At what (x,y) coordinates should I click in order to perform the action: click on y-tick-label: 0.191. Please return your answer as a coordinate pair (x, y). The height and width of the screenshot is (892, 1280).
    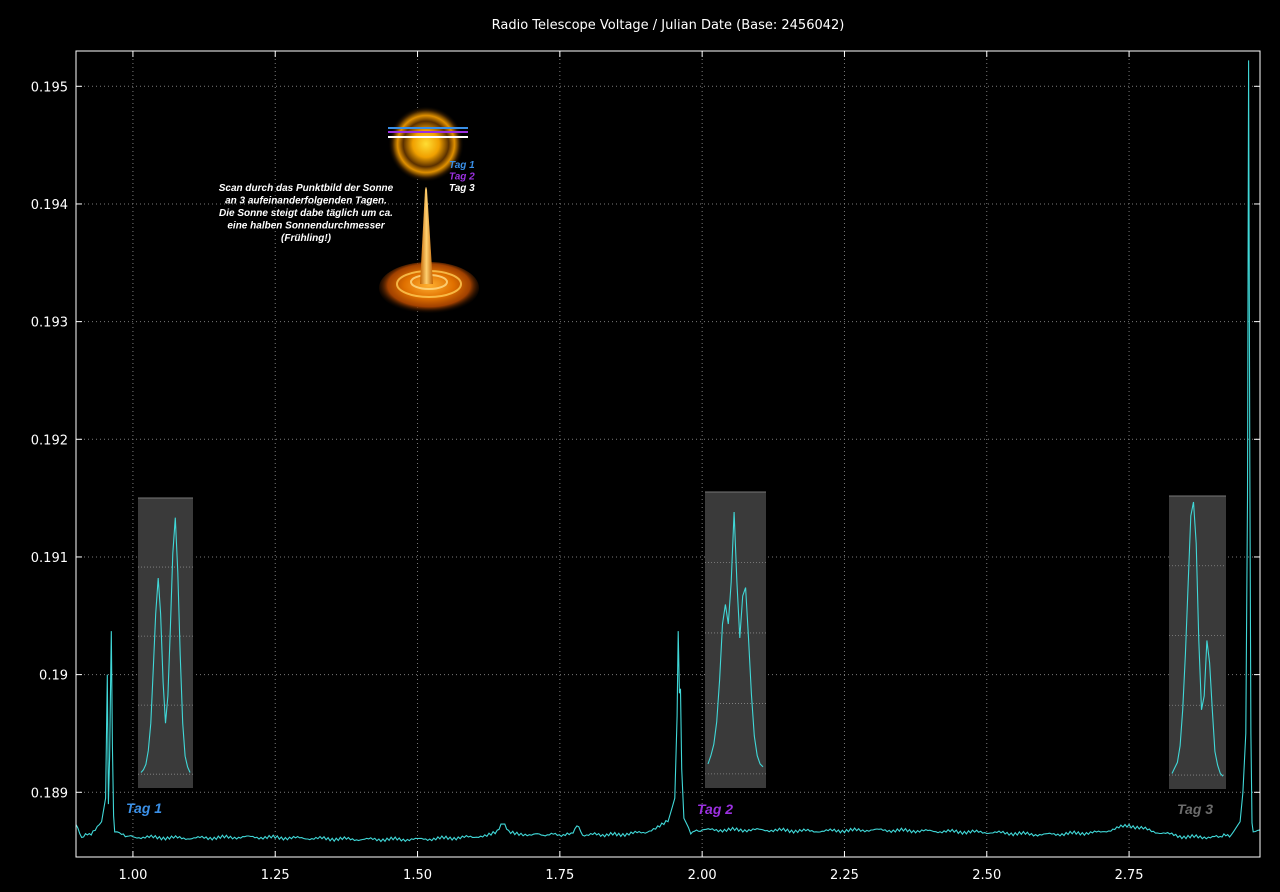
    Looking at the image, I should click on (49, 558).